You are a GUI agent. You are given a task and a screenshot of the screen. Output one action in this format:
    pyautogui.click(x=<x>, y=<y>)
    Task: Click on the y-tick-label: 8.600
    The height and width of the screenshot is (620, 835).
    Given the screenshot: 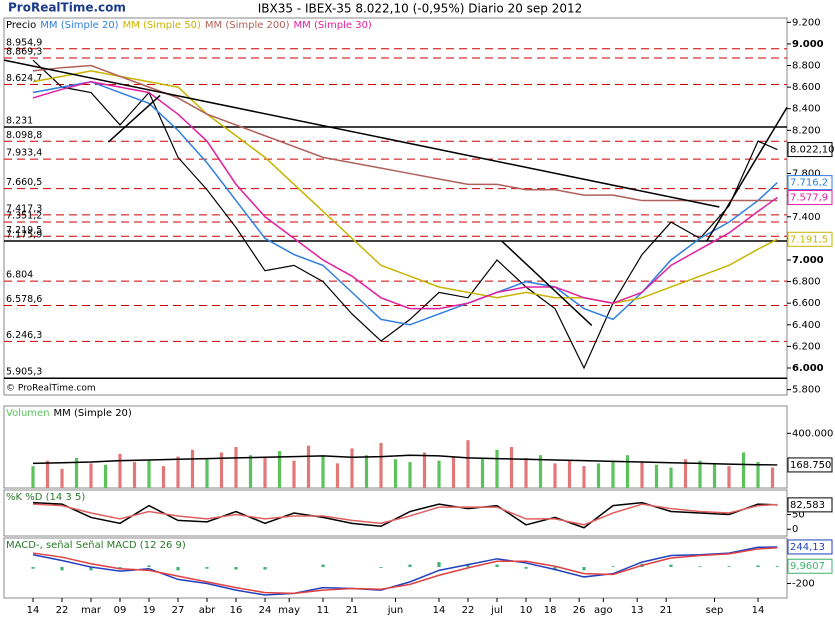 What is the action you would take?
    pyautogui.click(x=806, y=87)
    